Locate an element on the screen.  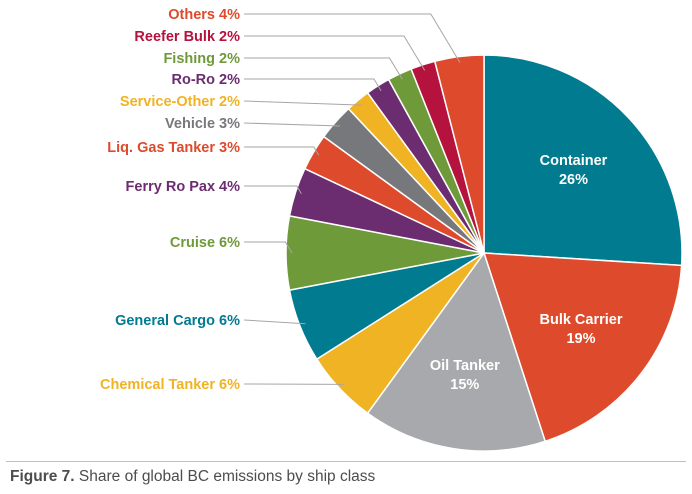
legend-label-general-cargo: General Cargo 6% is located at coordinates (177, 321).